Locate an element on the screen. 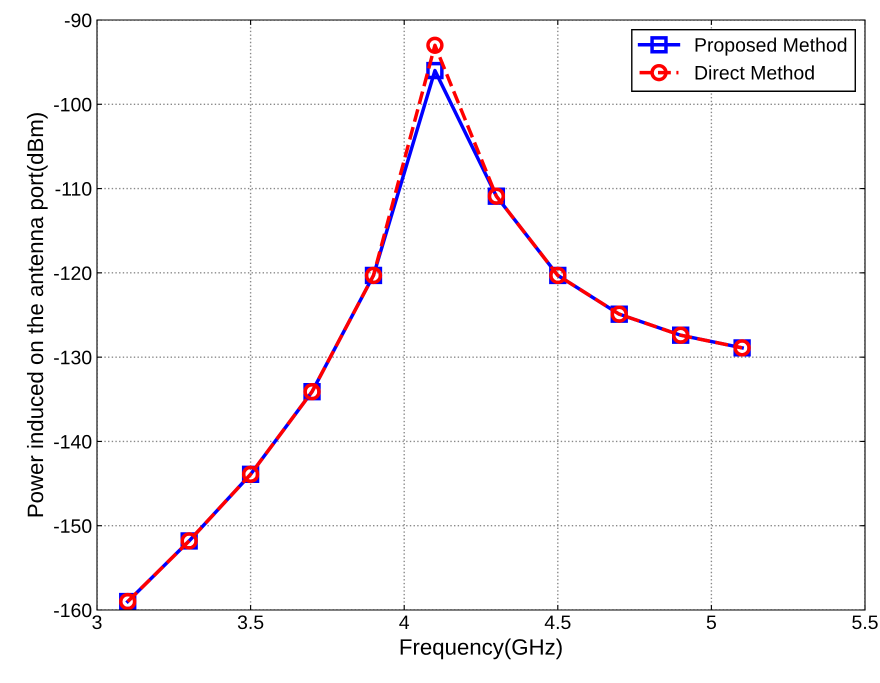 Image resolution: width=880 pixels, height=683 pixels. point is located at coordinates (435, 45).